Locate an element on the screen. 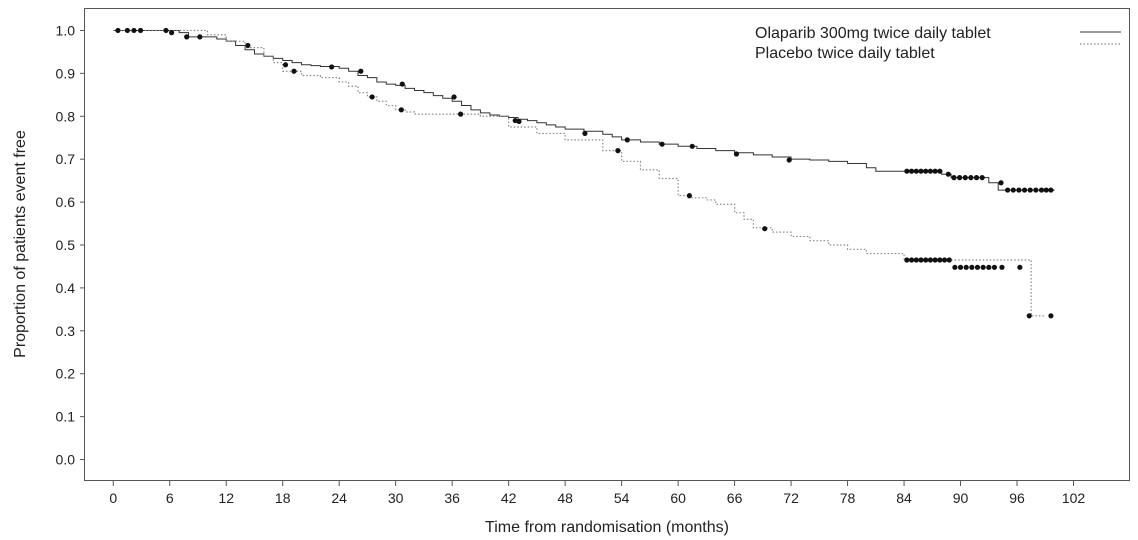 The image size is (1138, 540). x-tick-label: 54 is located at coordinates (622, 498).